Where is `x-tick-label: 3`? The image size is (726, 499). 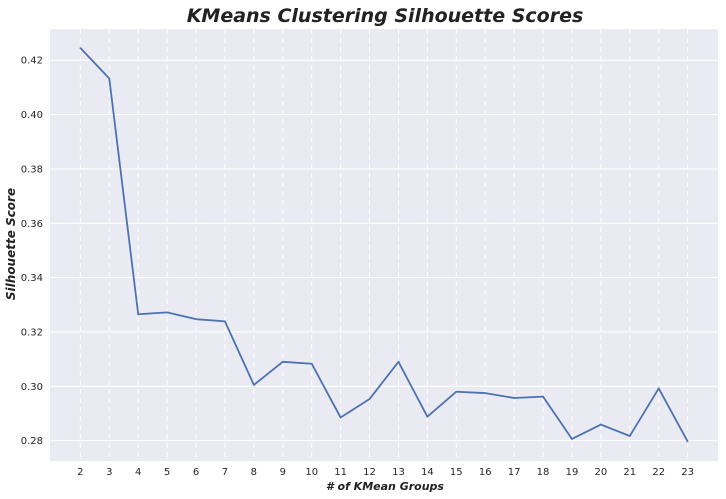 x-tick-label: 3 is located at coordinates (109, 472).